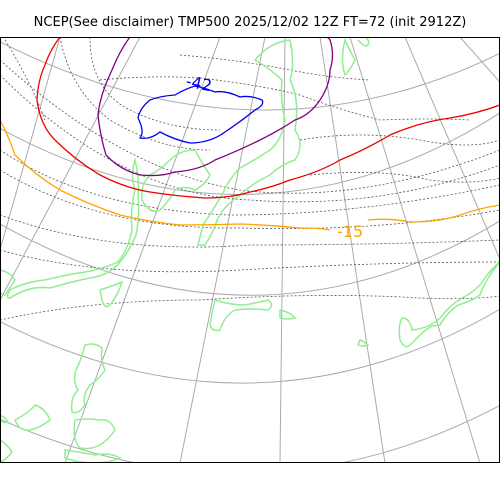  What do you see at coordinates (199, 83) in the screenshot?
I see `isotherm-label-minus42: -42` at bounding box center [199, 83].